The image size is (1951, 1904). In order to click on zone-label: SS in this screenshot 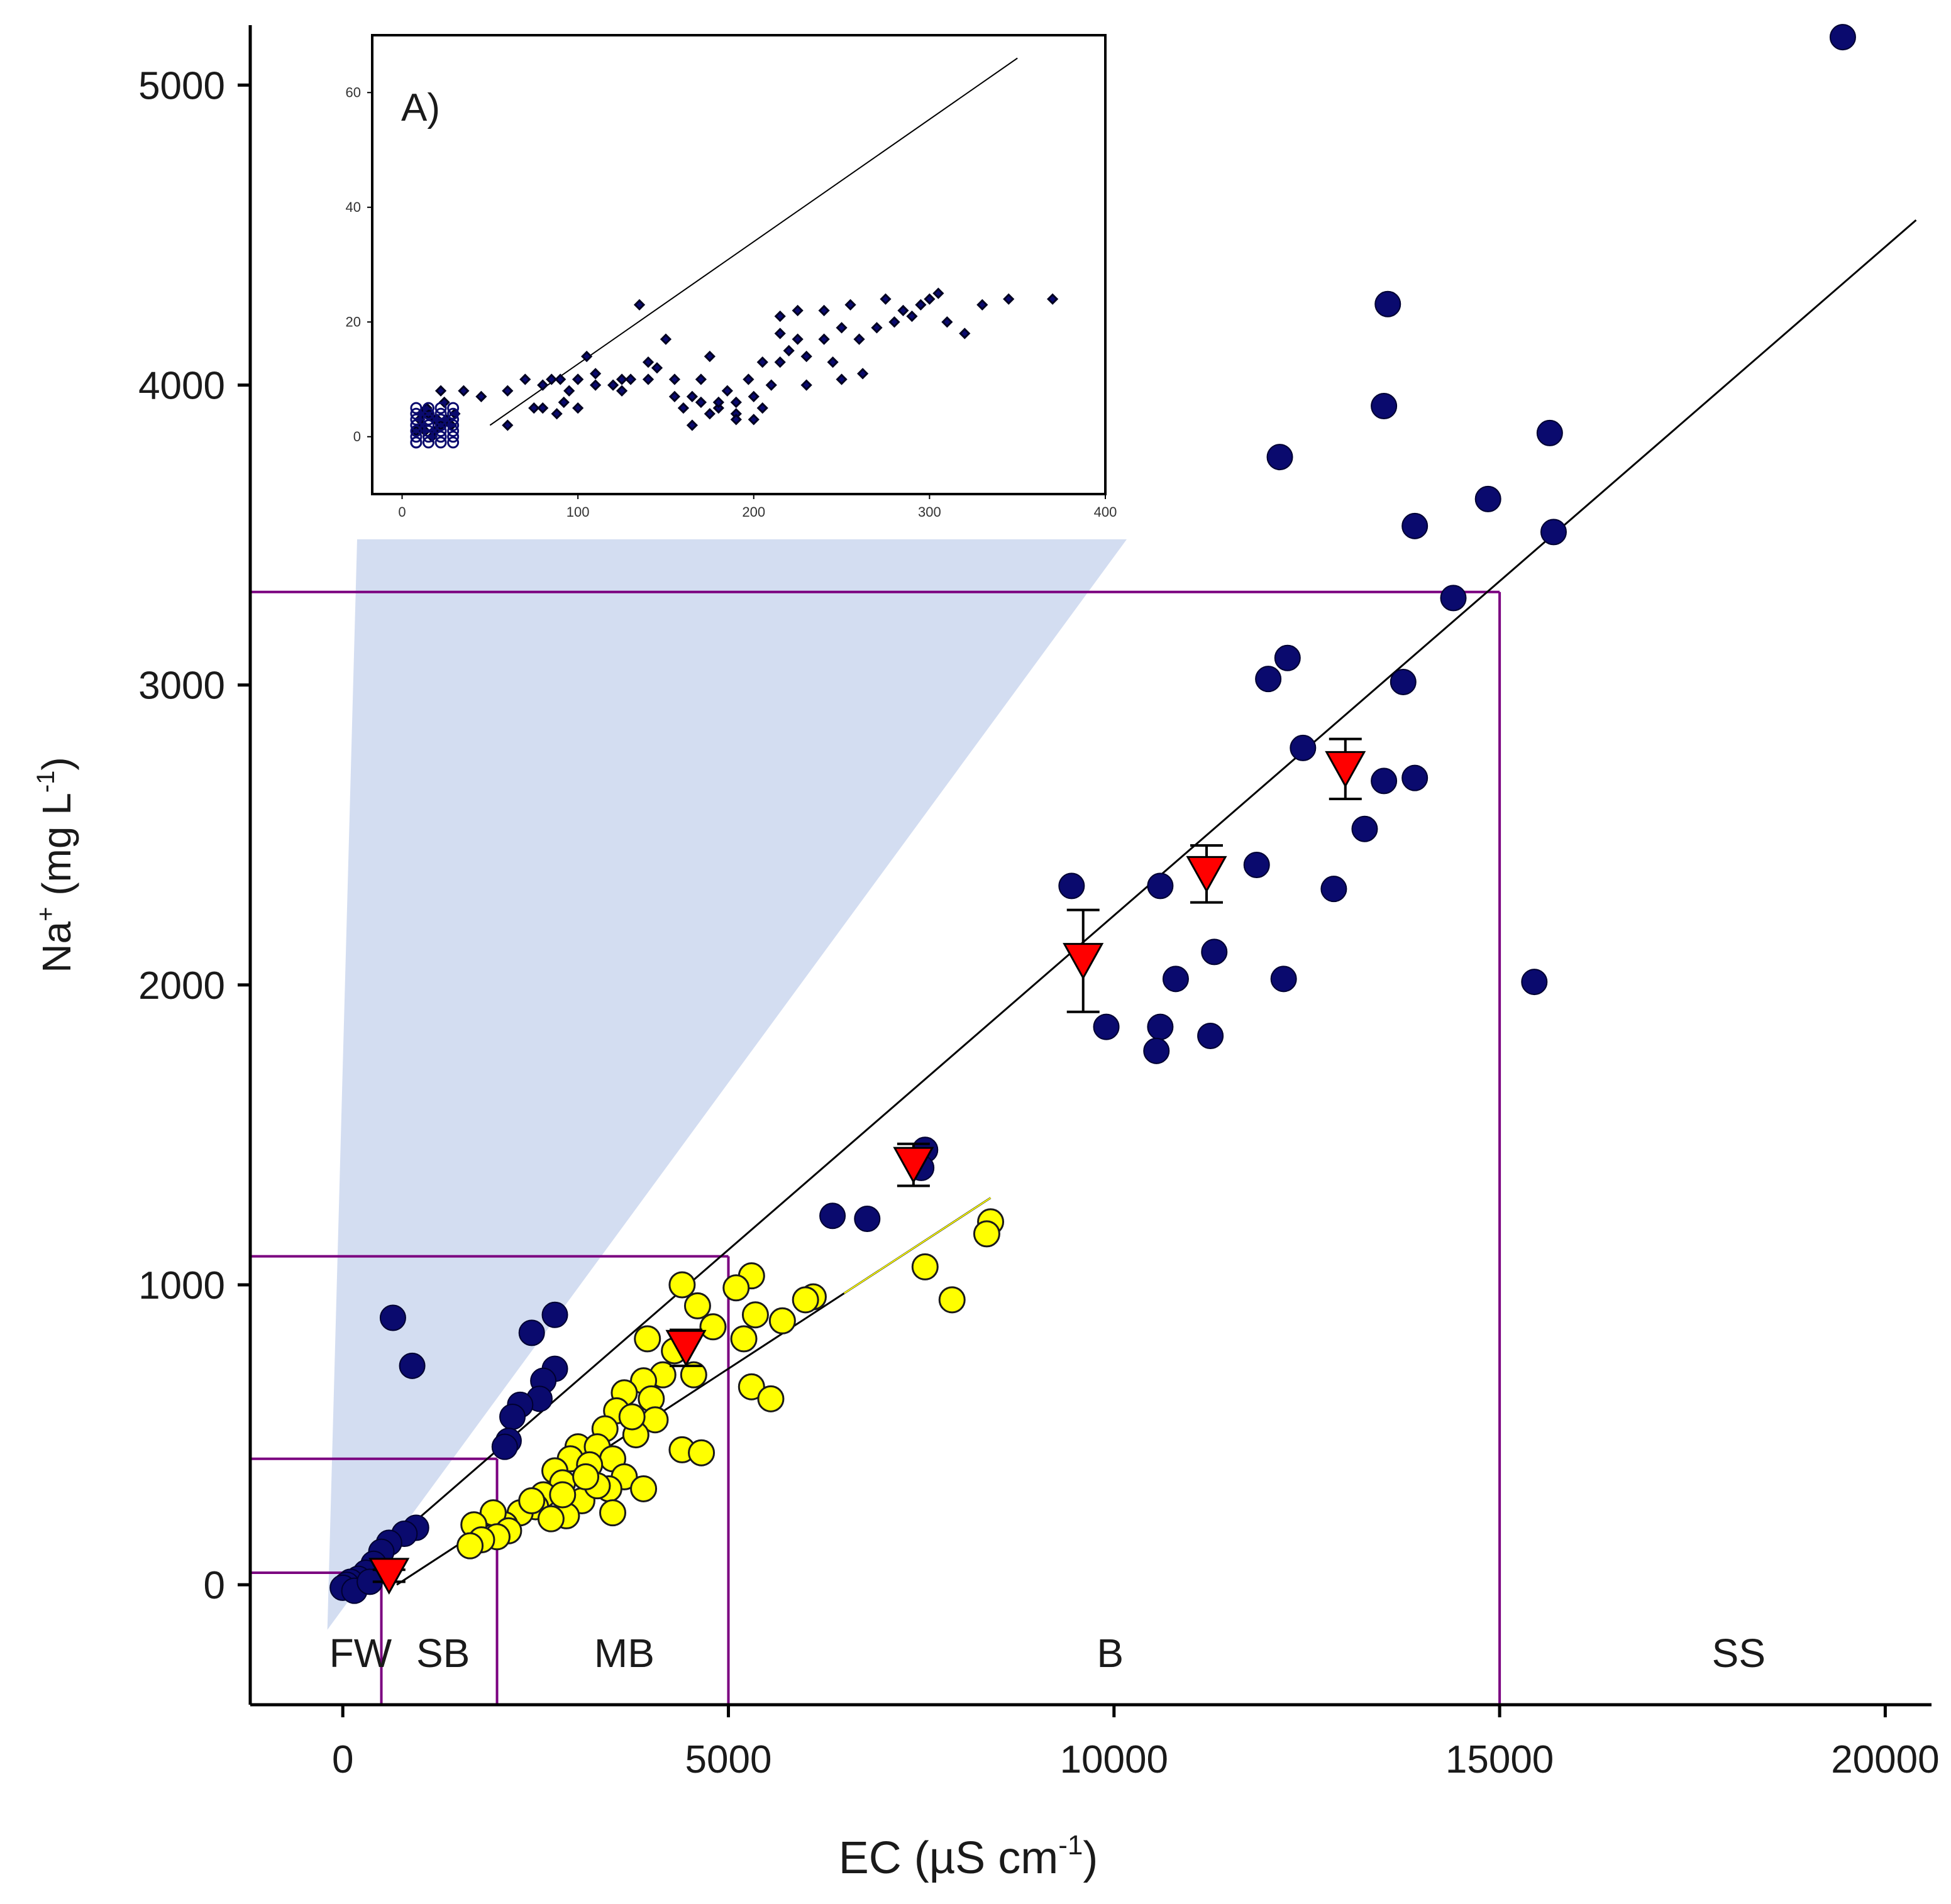, I will do `click(1739, 1653)`.